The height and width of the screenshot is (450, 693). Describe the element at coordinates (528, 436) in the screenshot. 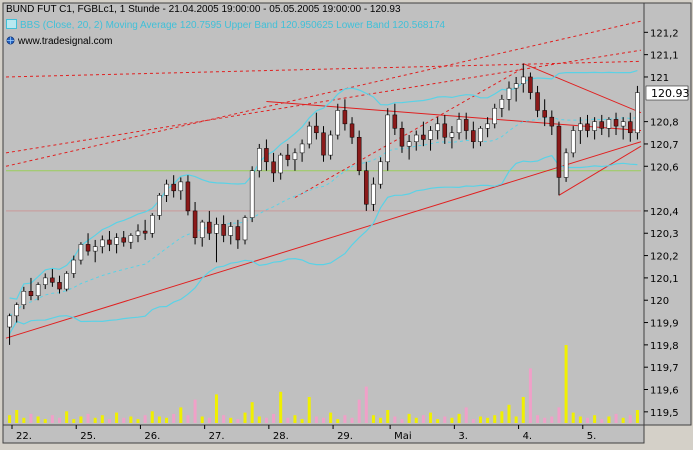

I see `x-tick-label: 4.` at that location.